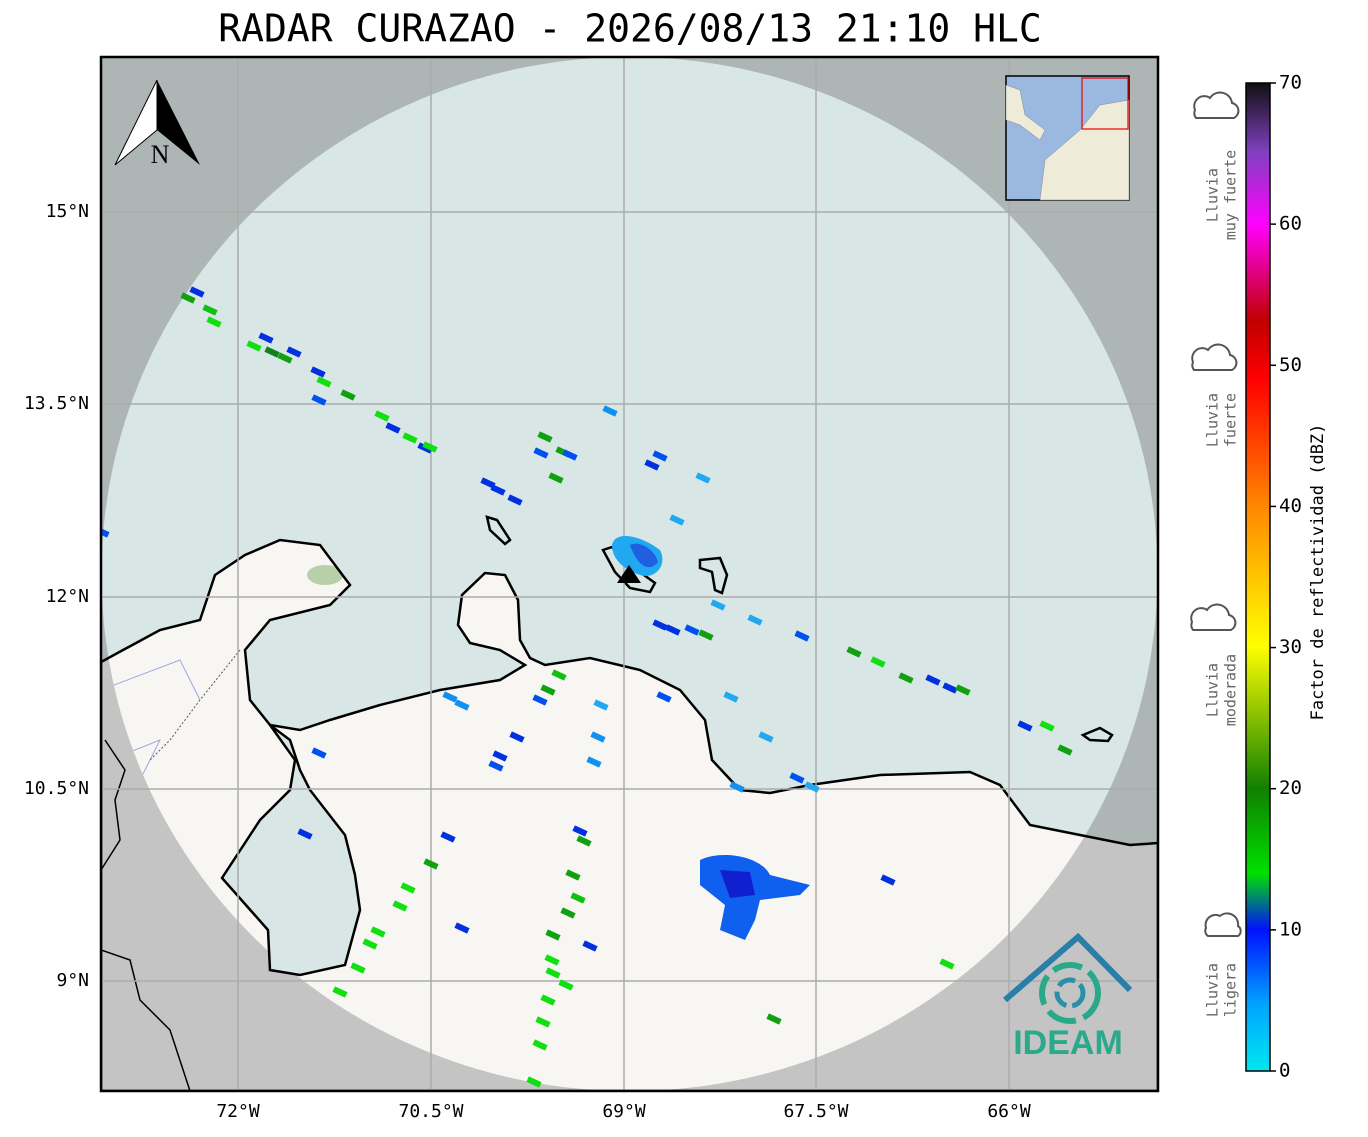 The width and height of the screenshot is (1368, 1137). Describe the element at coordinates (1231, 690) in the screenshot. I see `legend-label: moderada` at that location.